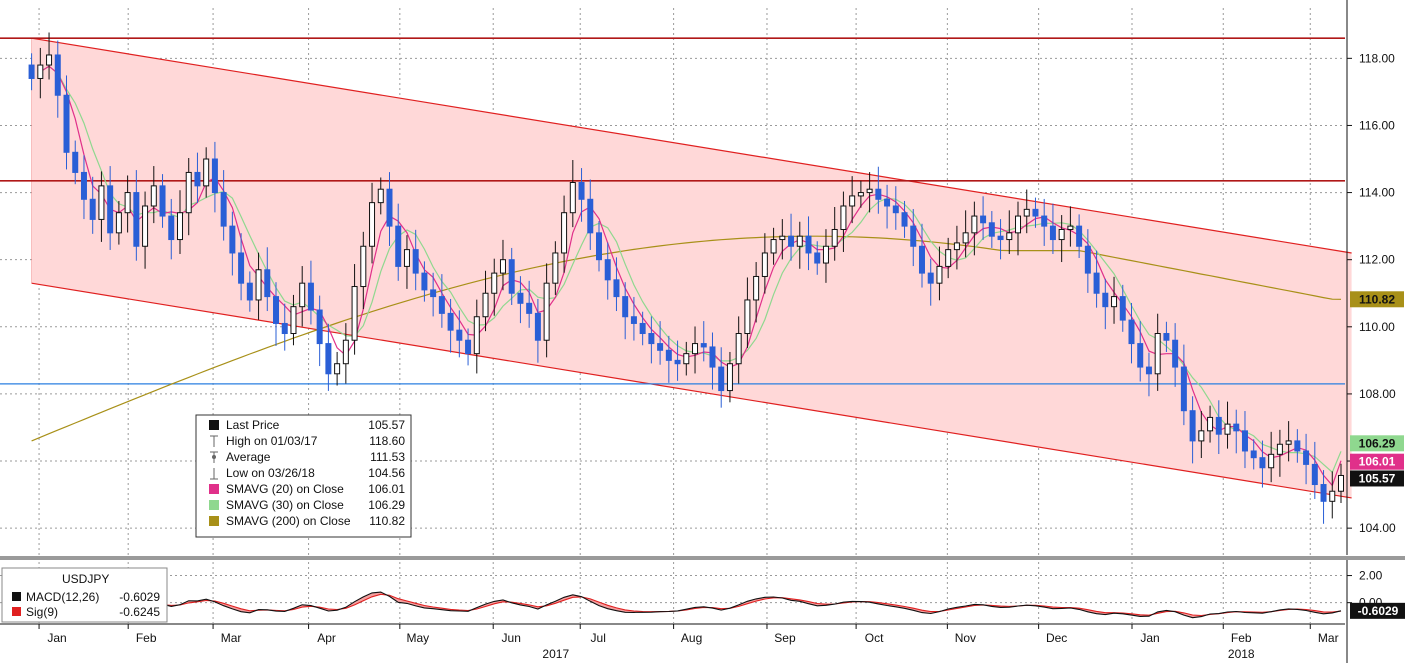  I want to click on month-label: Jun, so click(511, 638).